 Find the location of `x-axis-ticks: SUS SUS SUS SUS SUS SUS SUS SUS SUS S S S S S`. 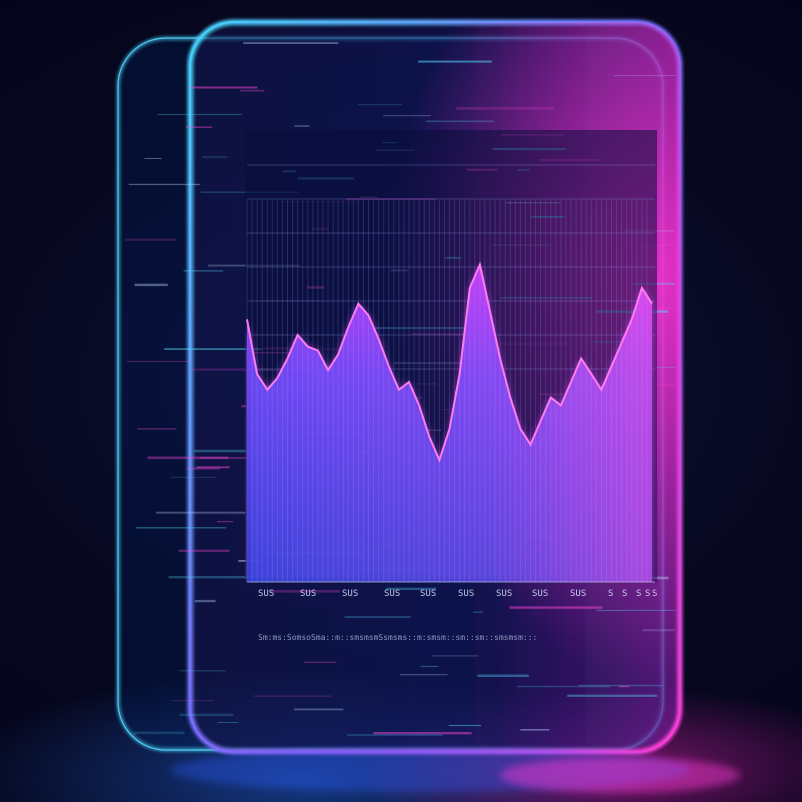

x-axis-ticks: SUS SUS SUS SUS SUS SUS SUS SUS SUS S S S S S is located at coordinates (457, 594).